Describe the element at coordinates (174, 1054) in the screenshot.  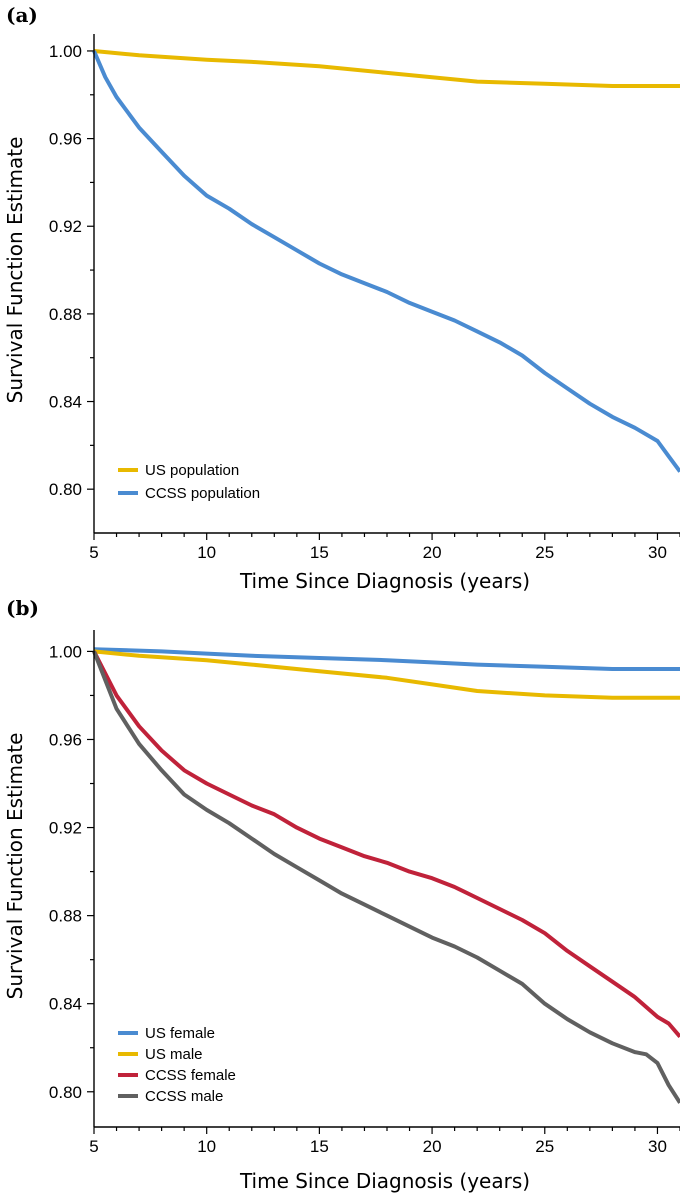
I see `legend-label: US male` at that location.